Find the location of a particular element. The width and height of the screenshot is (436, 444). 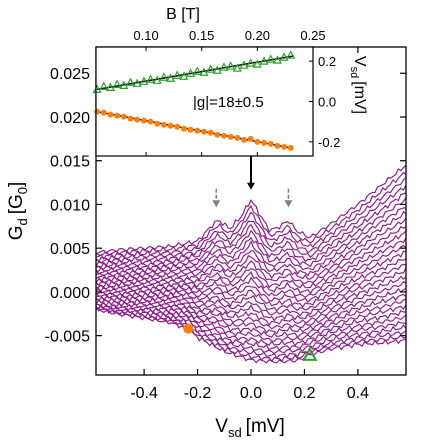

inset-x-tick-label: 0.10 is located at coordinates (145, 35).